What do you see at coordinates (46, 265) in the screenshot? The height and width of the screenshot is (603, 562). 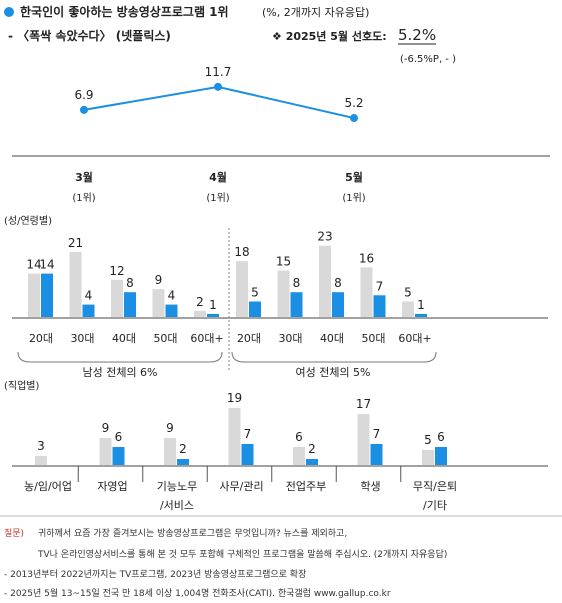 I see `blue-bar-value: 14` at bounding box center [46, 265].